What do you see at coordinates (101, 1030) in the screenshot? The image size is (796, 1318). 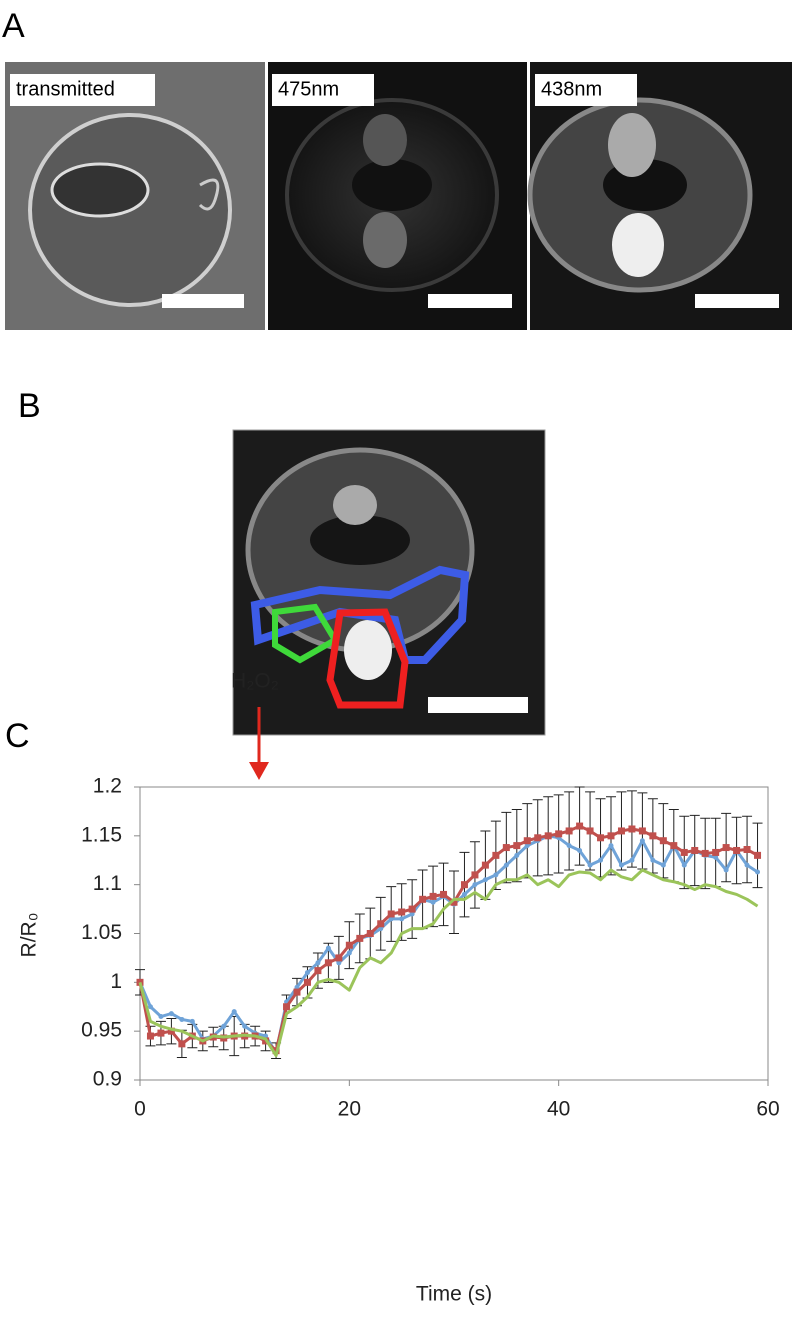 I see `y-tick-label: 0.95` at bounding box center [101, 1030].